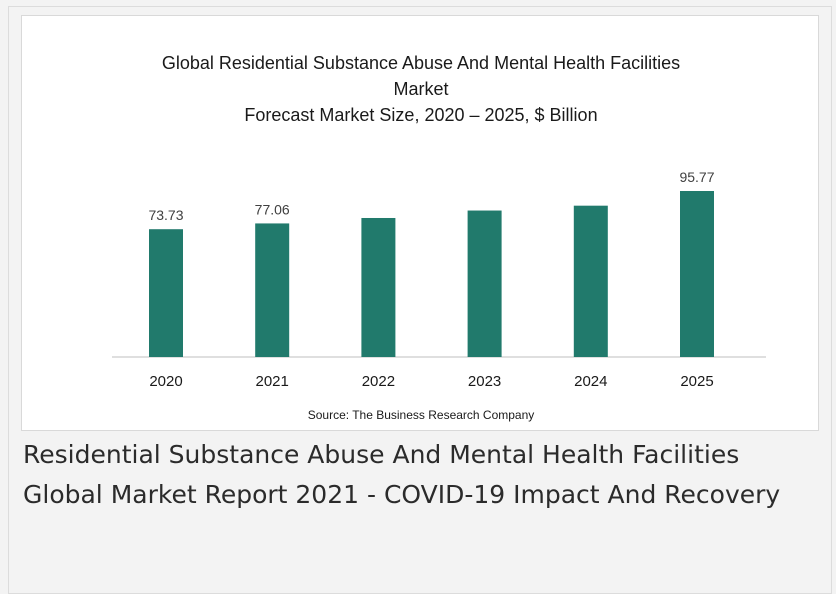 This screenshot has height=594, width=836. What do you see at coordinates (165, 381) in the screenshot?
I see `x-tick-label-2020: 2020` at bounding box center [165, 381].